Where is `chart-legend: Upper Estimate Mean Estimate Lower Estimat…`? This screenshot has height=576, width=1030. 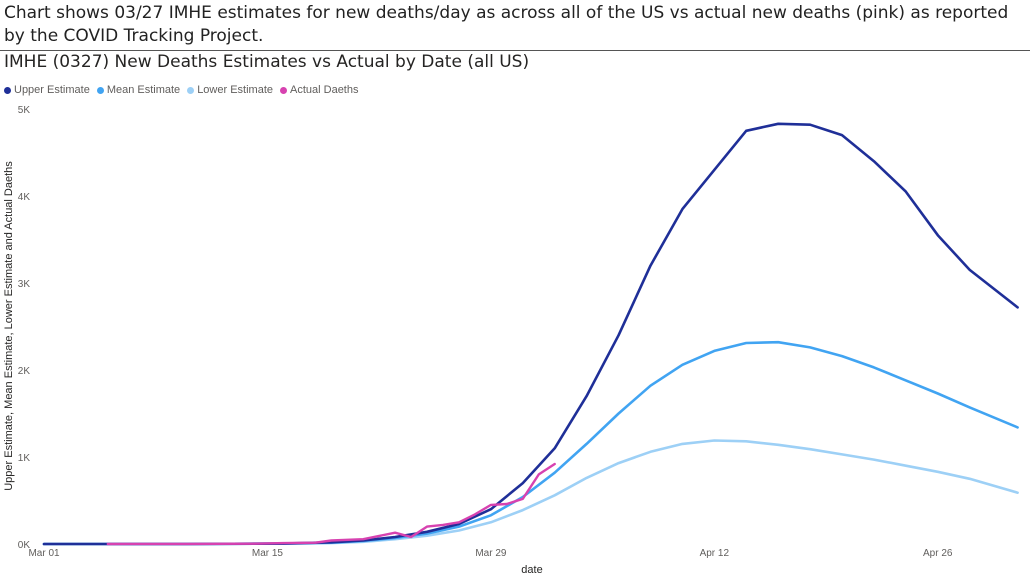 chart-legend: Upper Estimate Mean Estimate Lower Estimat… is located at coordinates (181, 90).